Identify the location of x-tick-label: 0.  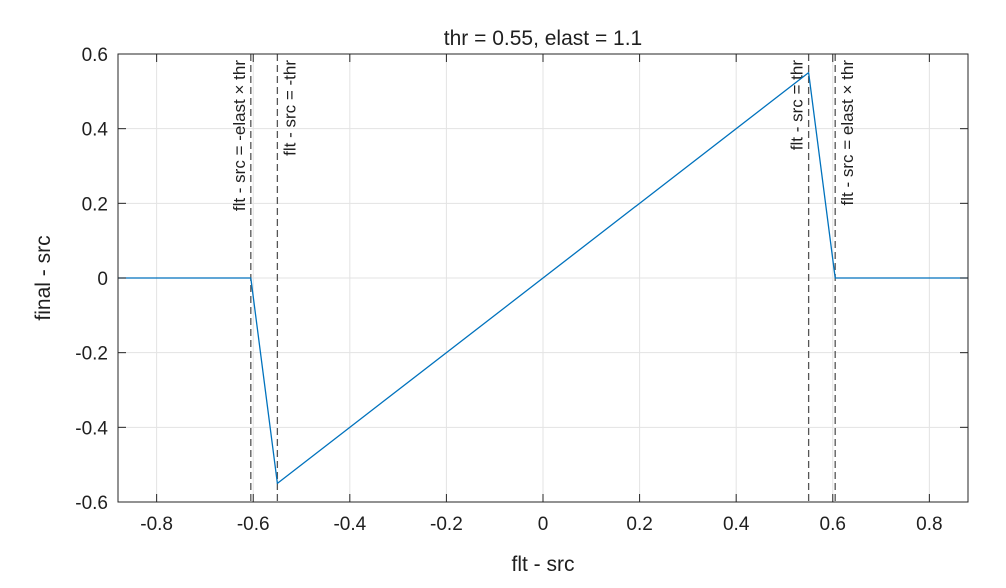
(543, 524).